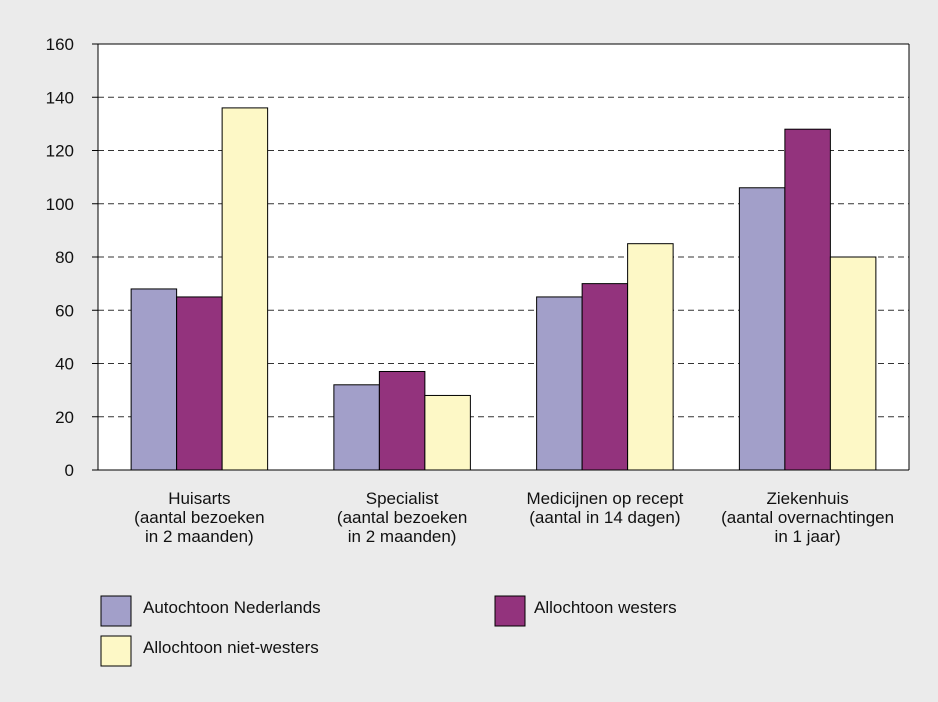 Image resolution: width=938 pixels, height=702 pixels. Describe the element at coordinates (232, 607) in the screenshot. I see `legend-label: Autochtoon Nederlands` at that location.